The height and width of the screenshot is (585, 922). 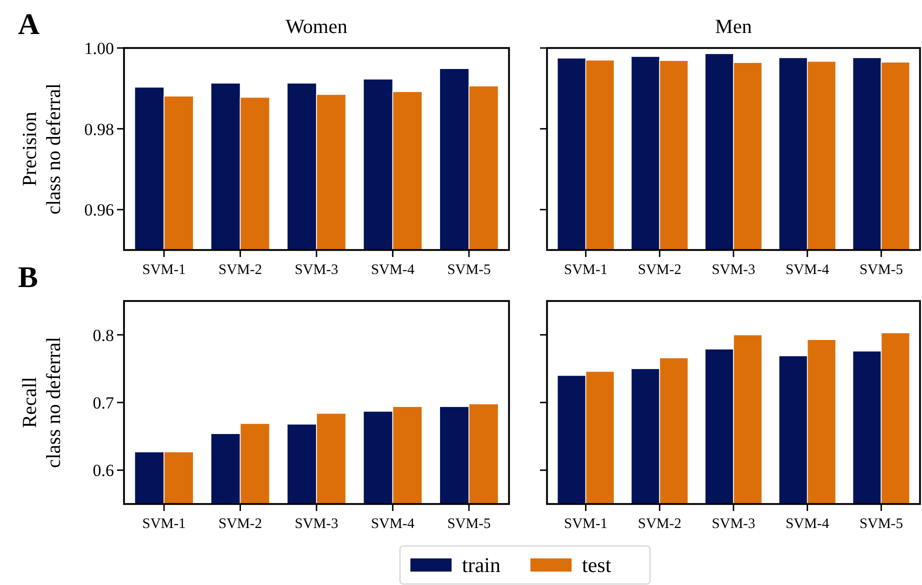 I want to click on text: B, so click(x=28, y=277).